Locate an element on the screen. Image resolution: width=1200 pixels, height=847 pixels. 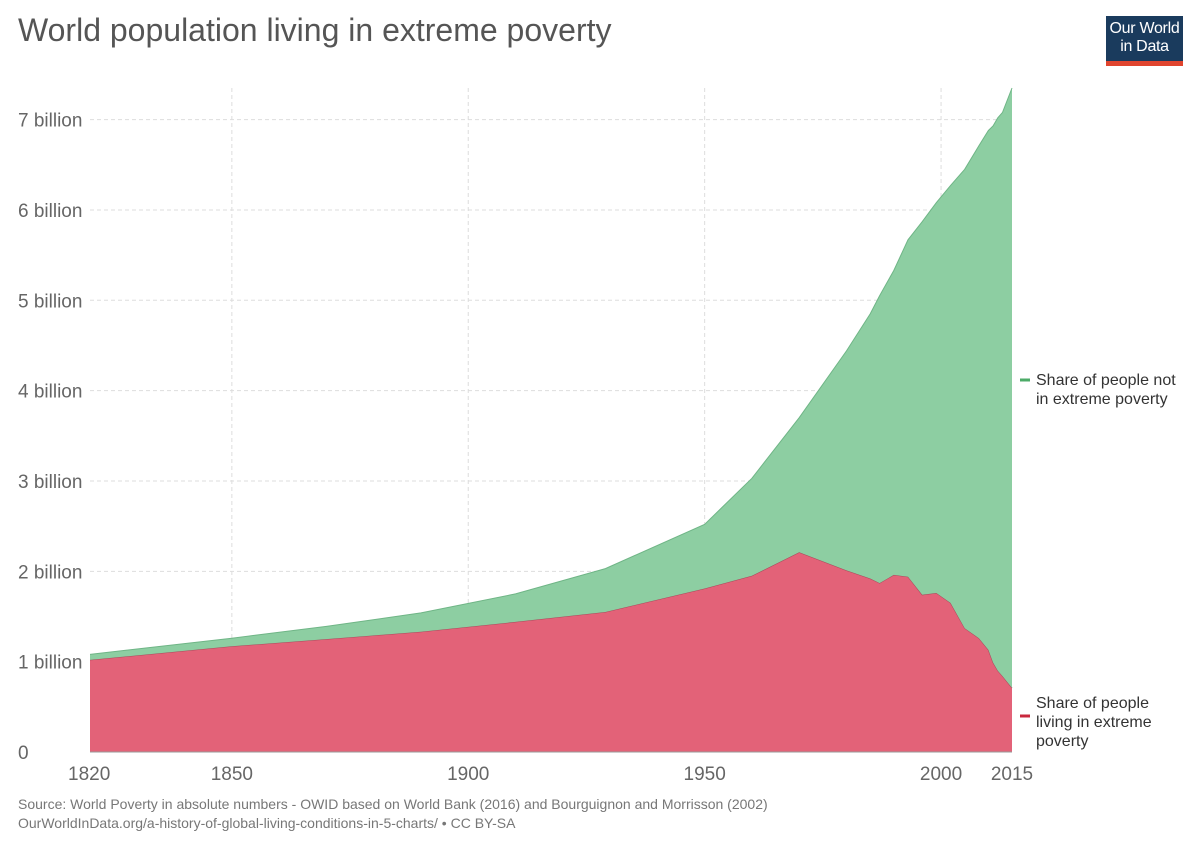
y-tick-label: 1 billion is located at coordinates (50, 663).